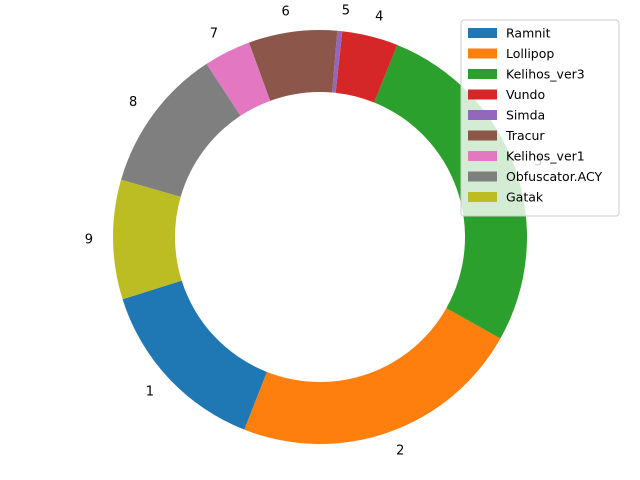 The height and width of the screenshot is (480, 640). What do you see at coordinates (525, 135) in the screenshot?
I see `legend-label-tracur: Tracur` at bounding box center [525, 135].